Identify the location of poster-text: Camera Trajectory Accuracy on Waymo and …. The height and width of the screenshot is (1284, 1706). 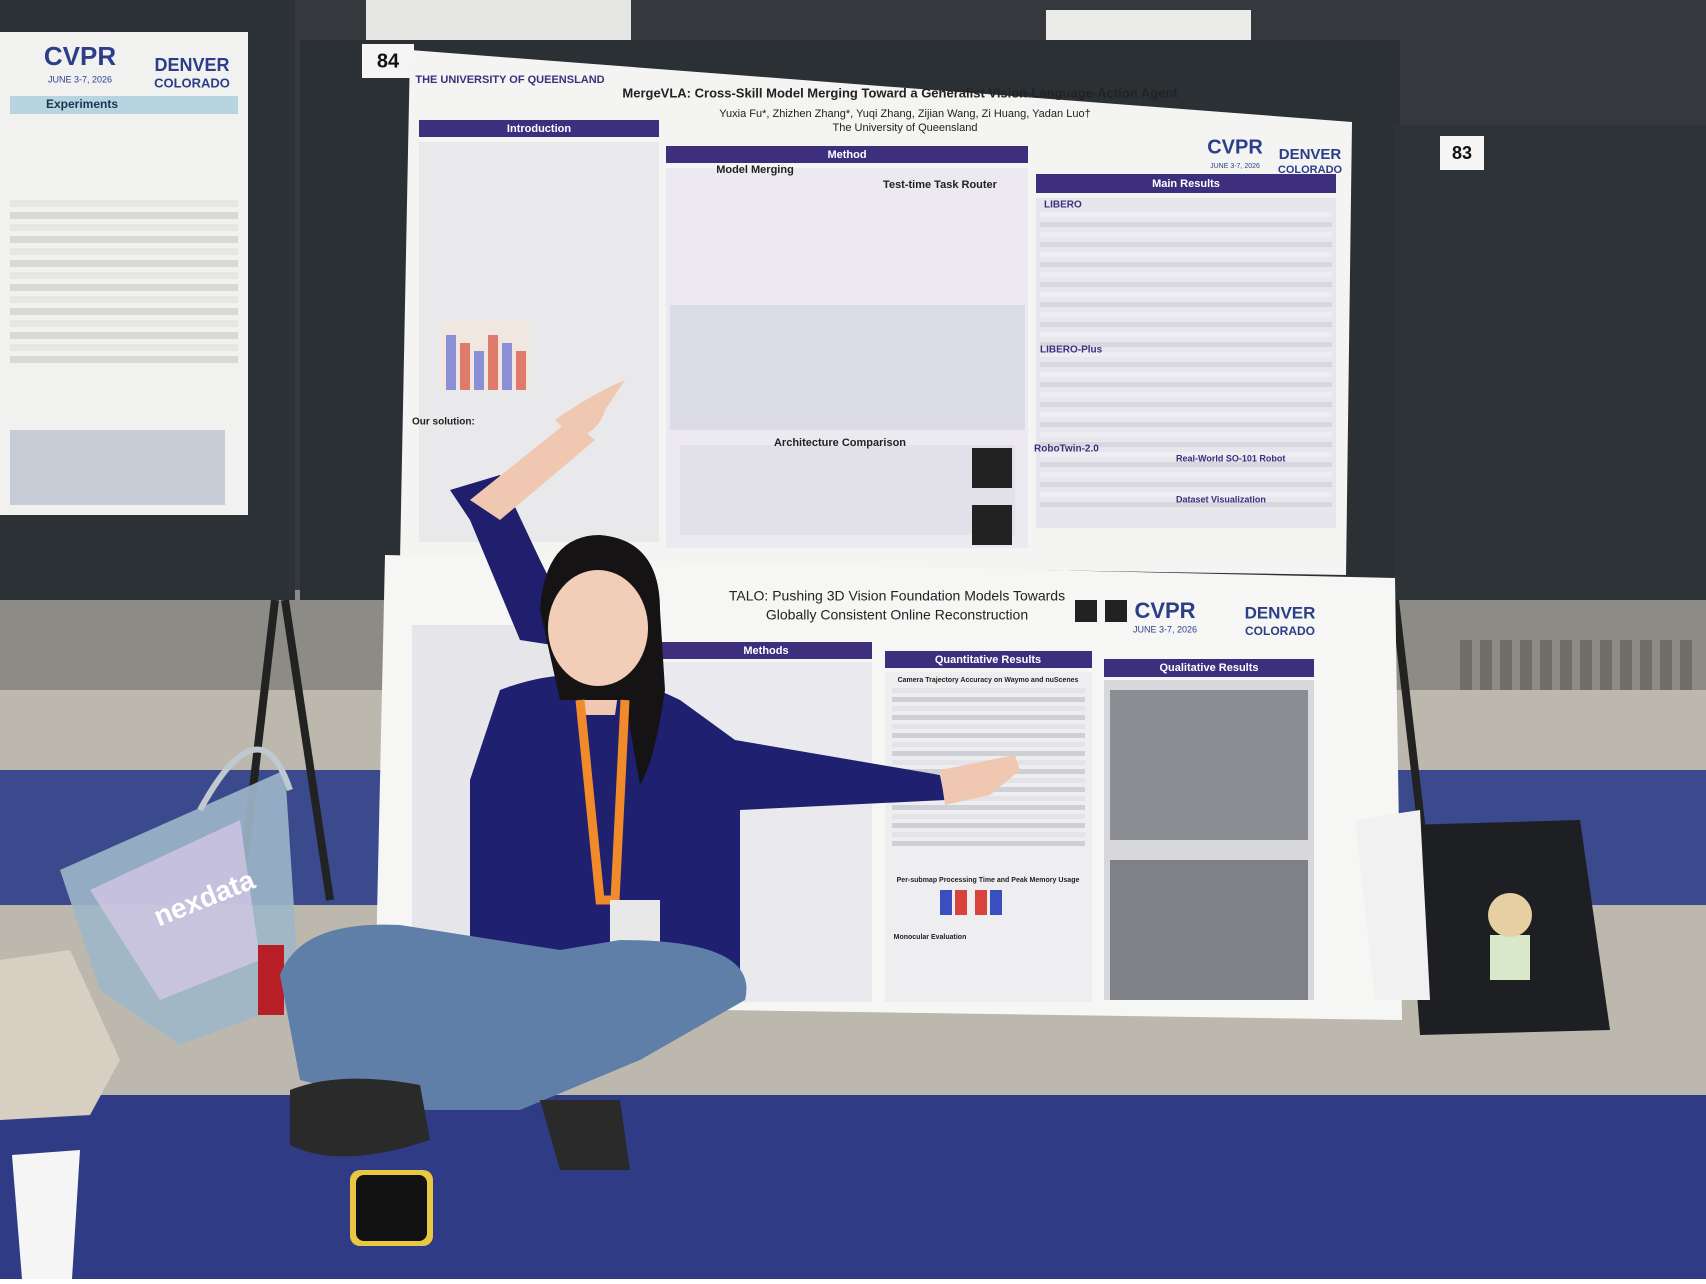
(988, 680).